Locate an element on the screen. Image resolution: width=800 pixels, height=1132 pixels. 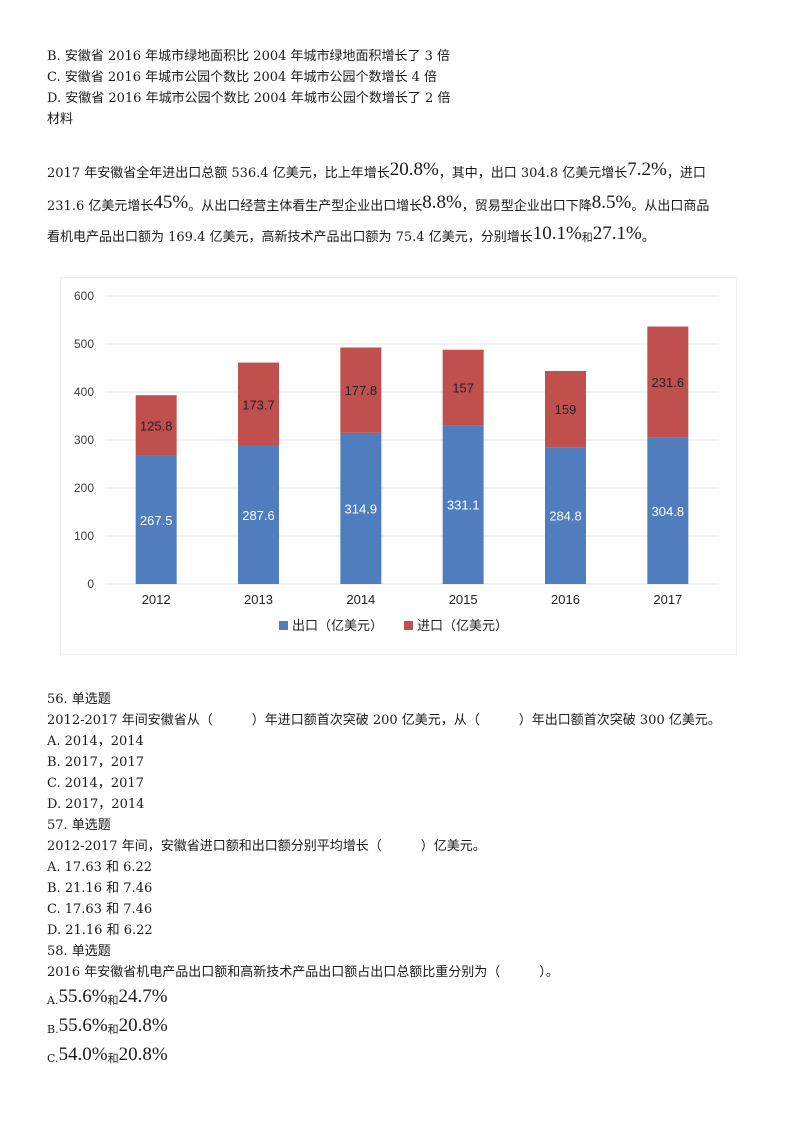
x-tick-label: 2013 is located at coordinates (258, 599).